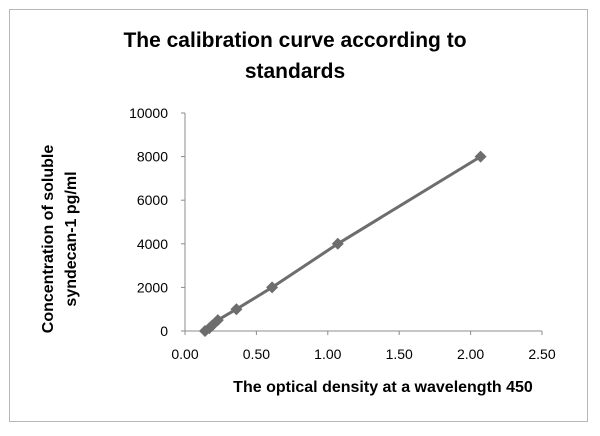  I want to click on chart-title-line-1: The calibration curve according to, so click(294, 40).